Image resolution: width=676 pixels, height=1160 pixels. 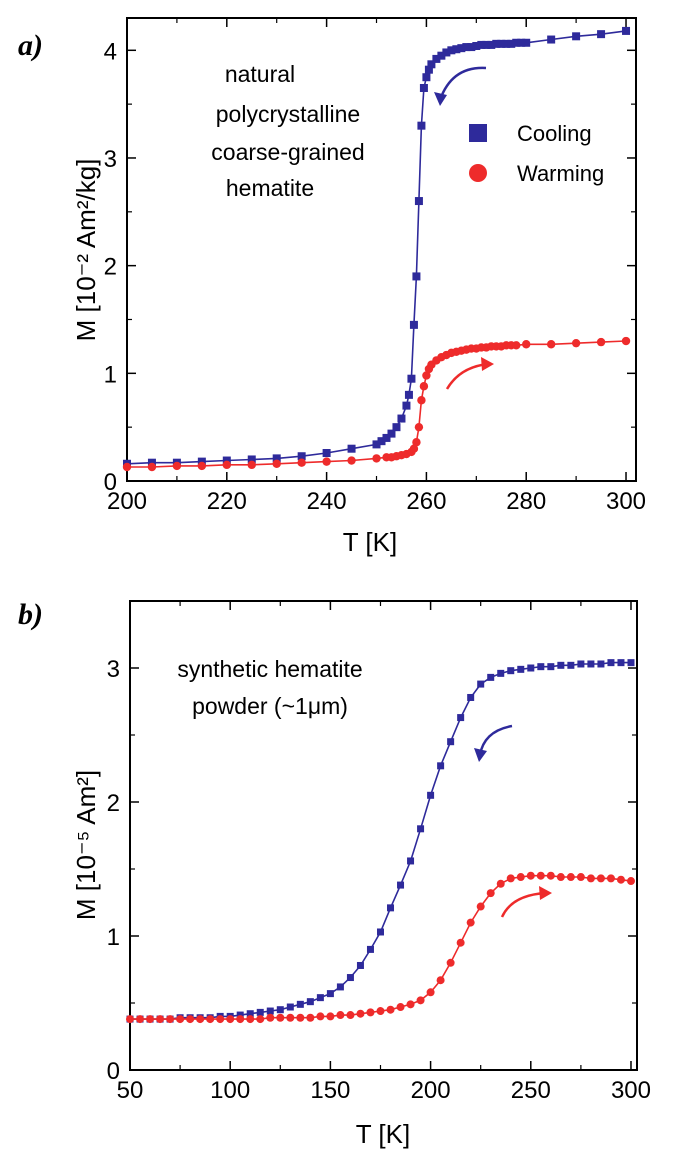 I want to click on warming-line-b, so click(x=381, y=947).